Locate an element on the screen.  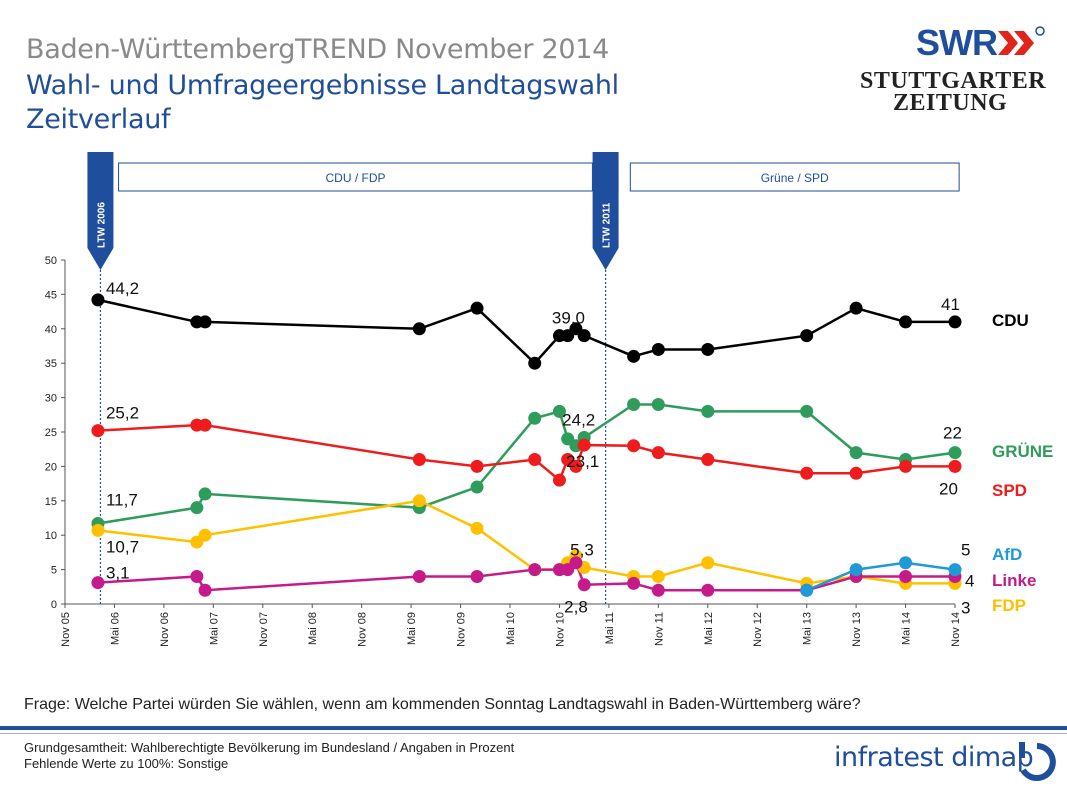
stuttgarter-zeitung-logo: STUTTGARTER is located at coordinates (953, 81).